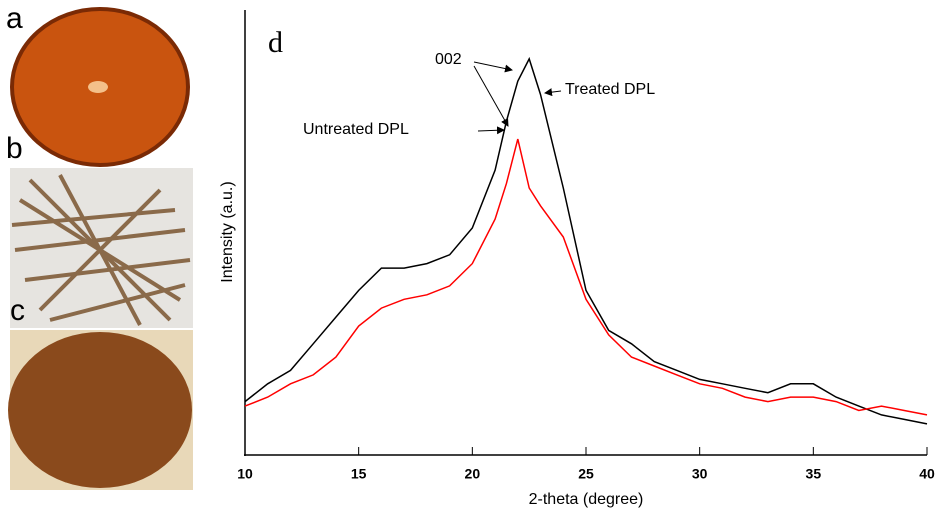  What do you see at coordinates (359, 474) in the screenshot?
I see `x-tick-label: 15` at bounding box center [359, 474].